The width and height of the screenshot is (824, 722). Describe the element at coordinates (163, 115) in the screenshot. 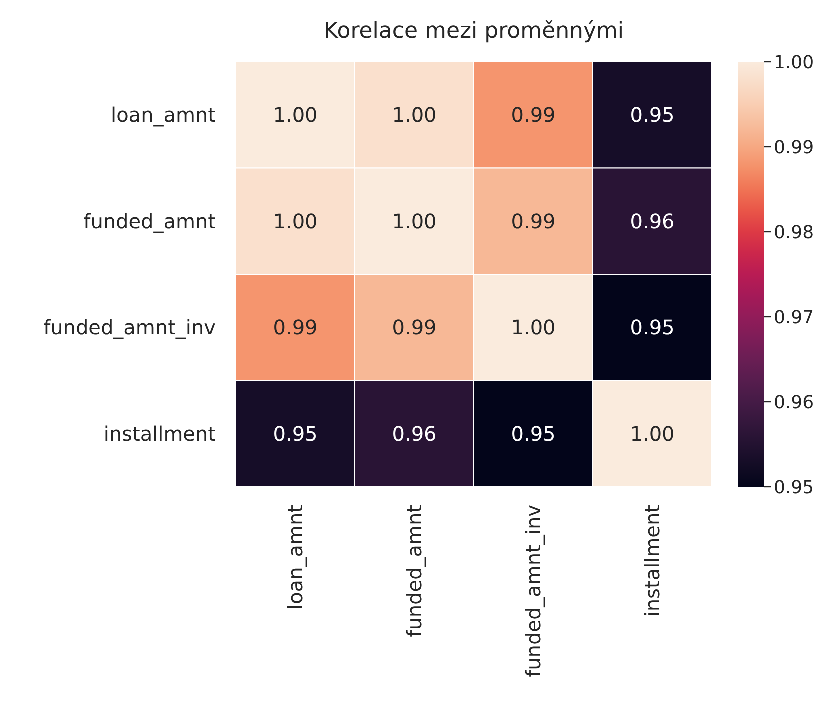

I see `y-tick-label: loan_amnt` at that location.